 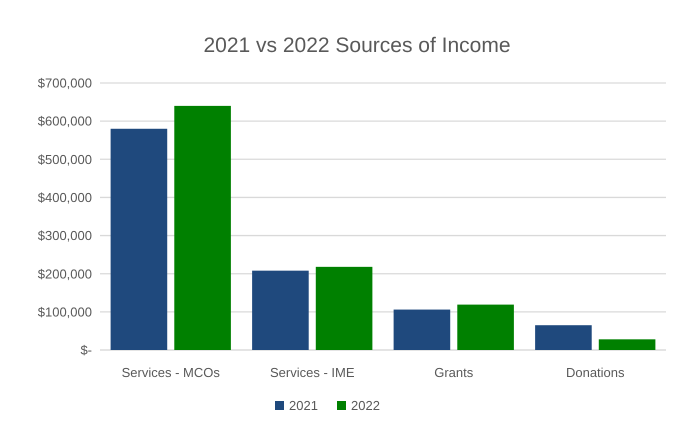 I want to click on y-tick-label: $500,000, so click(x=65, y=159).